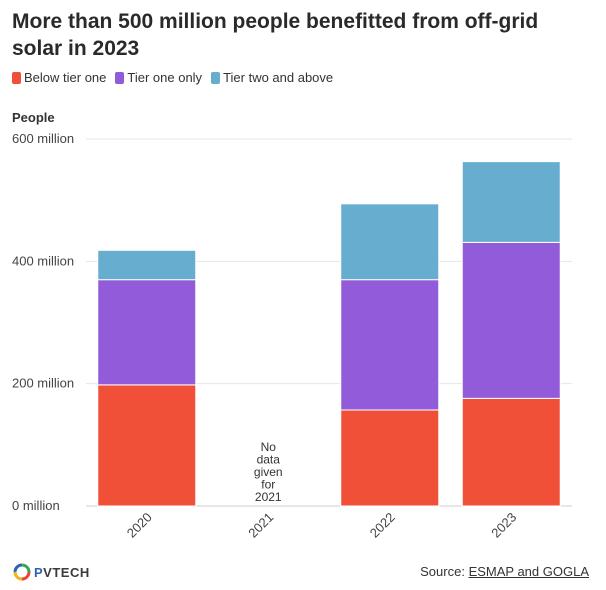  What do you see at coordinates (120, 77) in the screenshot?
I see `legend-swatch-tier-one-only` at bounding box center [120, 77].